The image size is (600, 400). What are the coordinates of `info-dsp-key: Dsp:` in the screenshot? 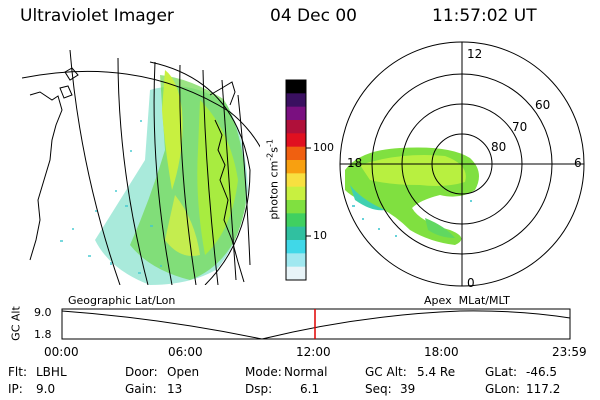 It's located at (259, 389).